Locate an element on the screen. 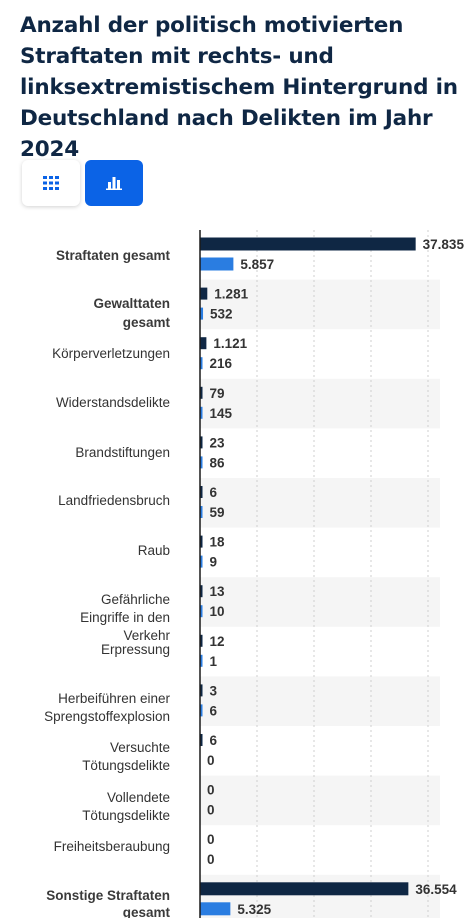  category-label: Sonstige Straftaten gesamt is located at coordinates (108, 903).